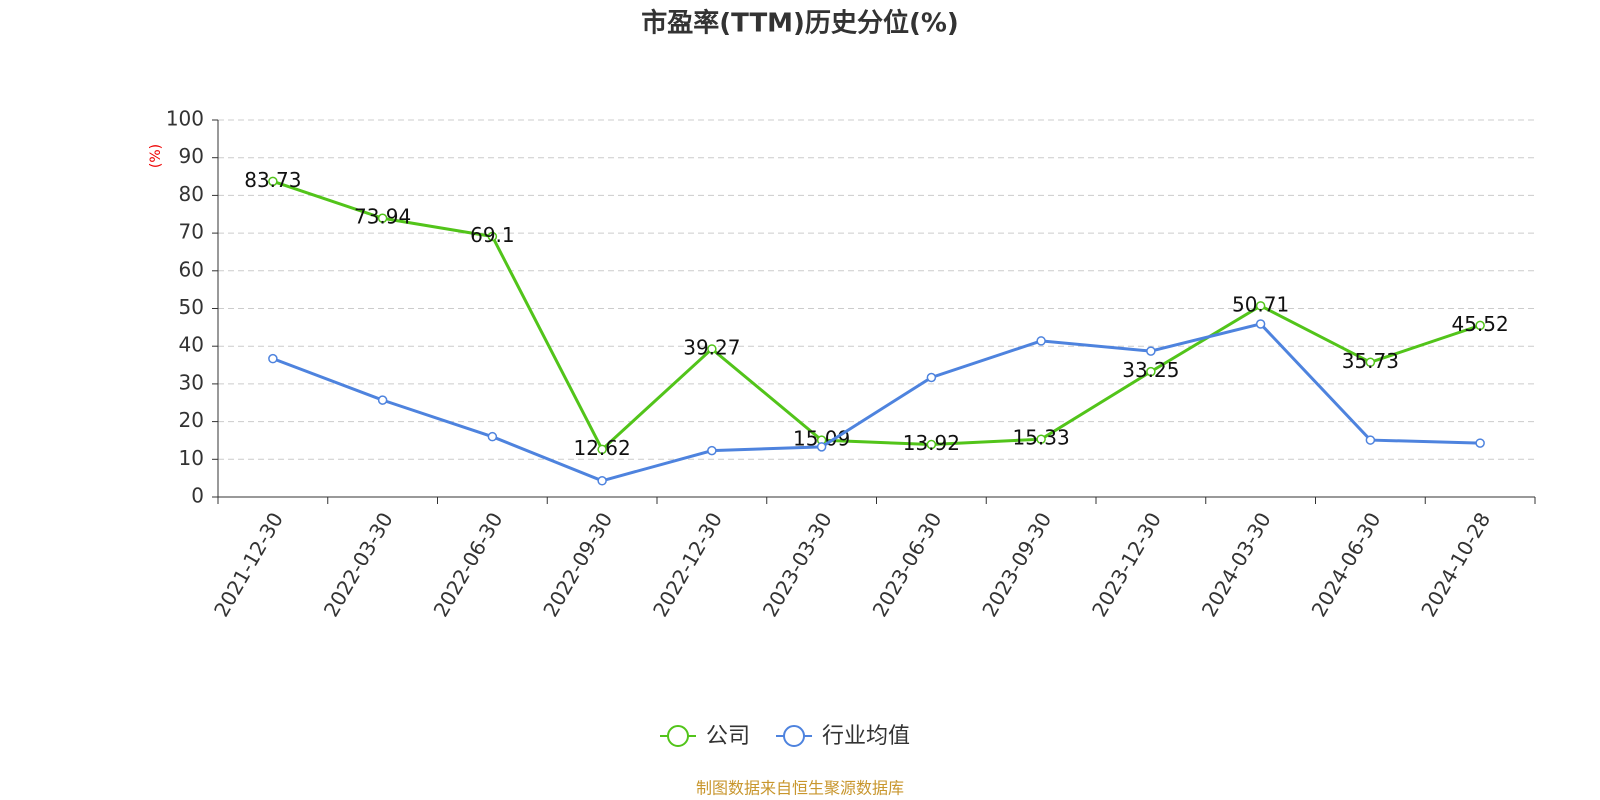 The image size is (1600, 800). I want to click on y-tick-label: 30, so click(191, 382).